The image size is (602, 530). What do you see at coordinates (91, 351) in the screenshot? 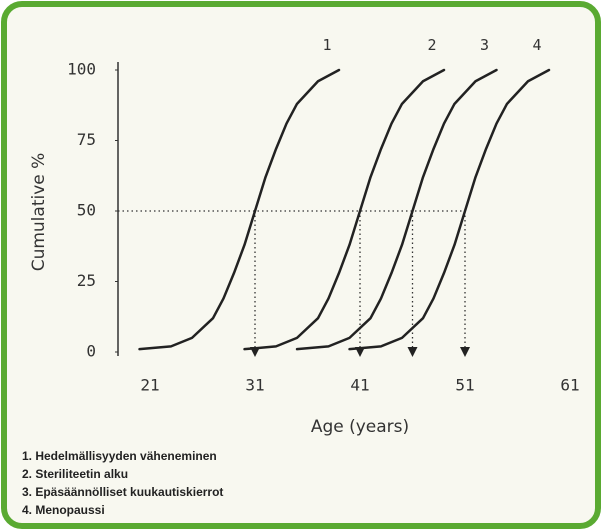
I see `y-tick-label: 0` at bounding box center [91, 351].